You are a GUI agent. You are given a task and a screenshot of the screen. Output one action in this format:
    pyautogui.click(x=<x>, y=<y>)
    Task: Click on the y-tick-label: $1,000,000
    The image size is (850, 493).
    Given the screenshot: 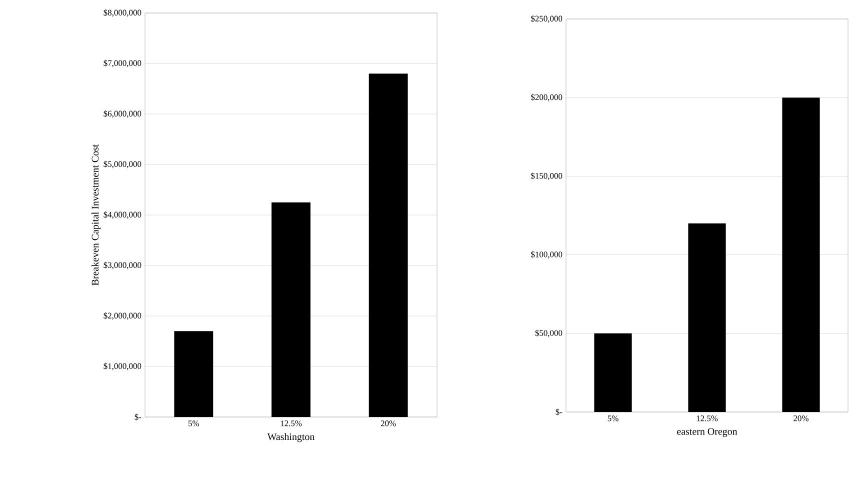 What is the action you would take?
    pyautogui.click(x=123, y=366)
    